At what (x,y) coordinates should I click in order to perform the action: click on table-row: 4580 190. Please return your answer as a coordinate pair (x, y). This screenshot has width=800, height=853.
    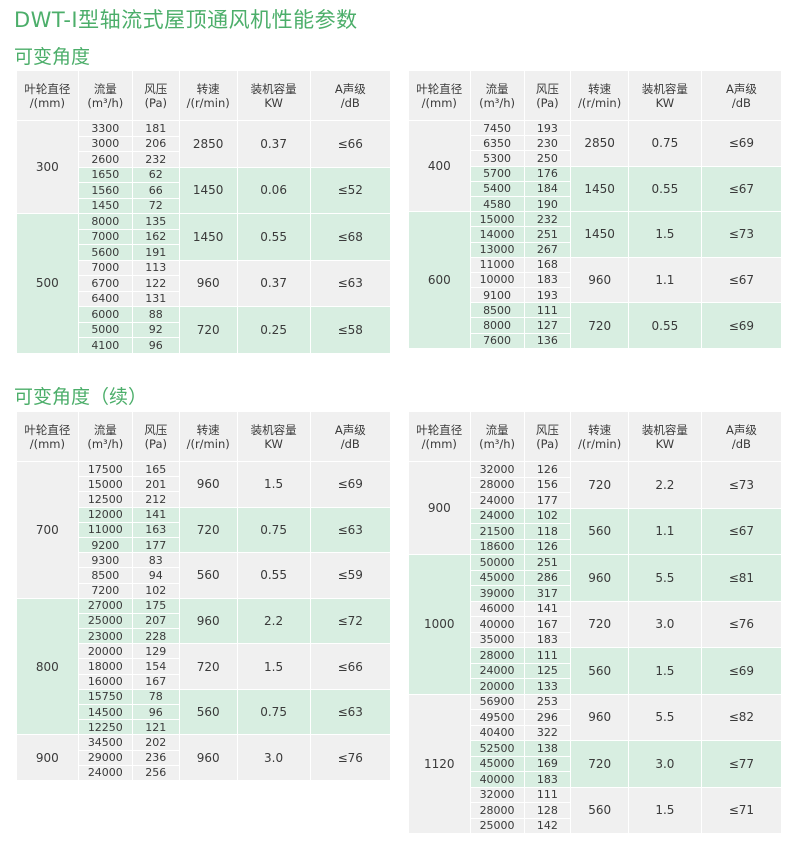
    Looking at the image, I should click on (595, 204).